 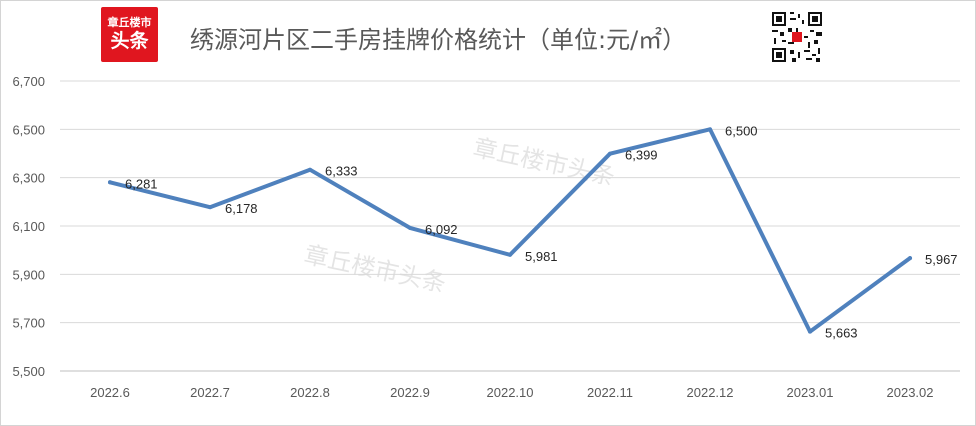 I want to click on data-label: 5,967, so click(x=941, y=259).